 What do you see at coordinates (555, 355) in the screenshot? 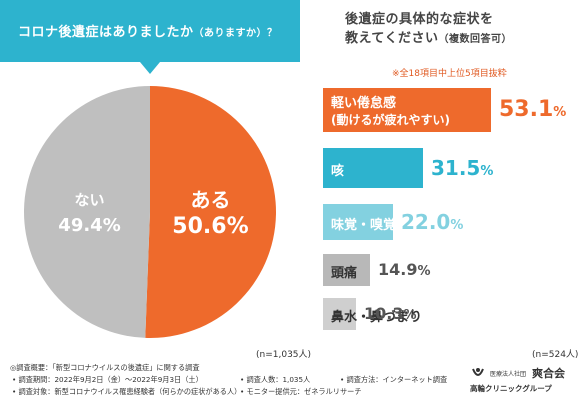
I see `right-sample-size: (n=524人)` at bounding box center [555, 355].